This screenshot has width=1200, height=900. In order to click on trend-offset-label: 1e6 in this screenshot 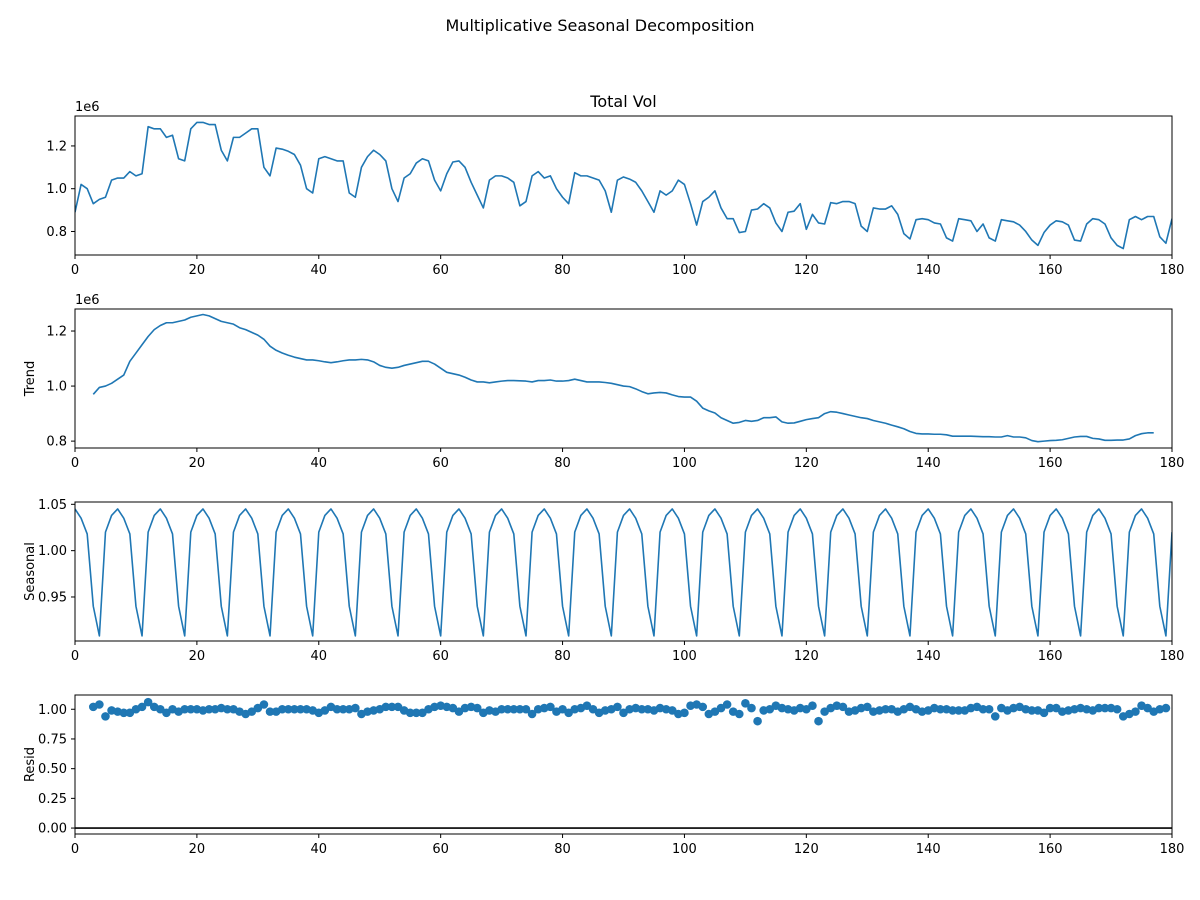, I will do `click(87, 300)`.